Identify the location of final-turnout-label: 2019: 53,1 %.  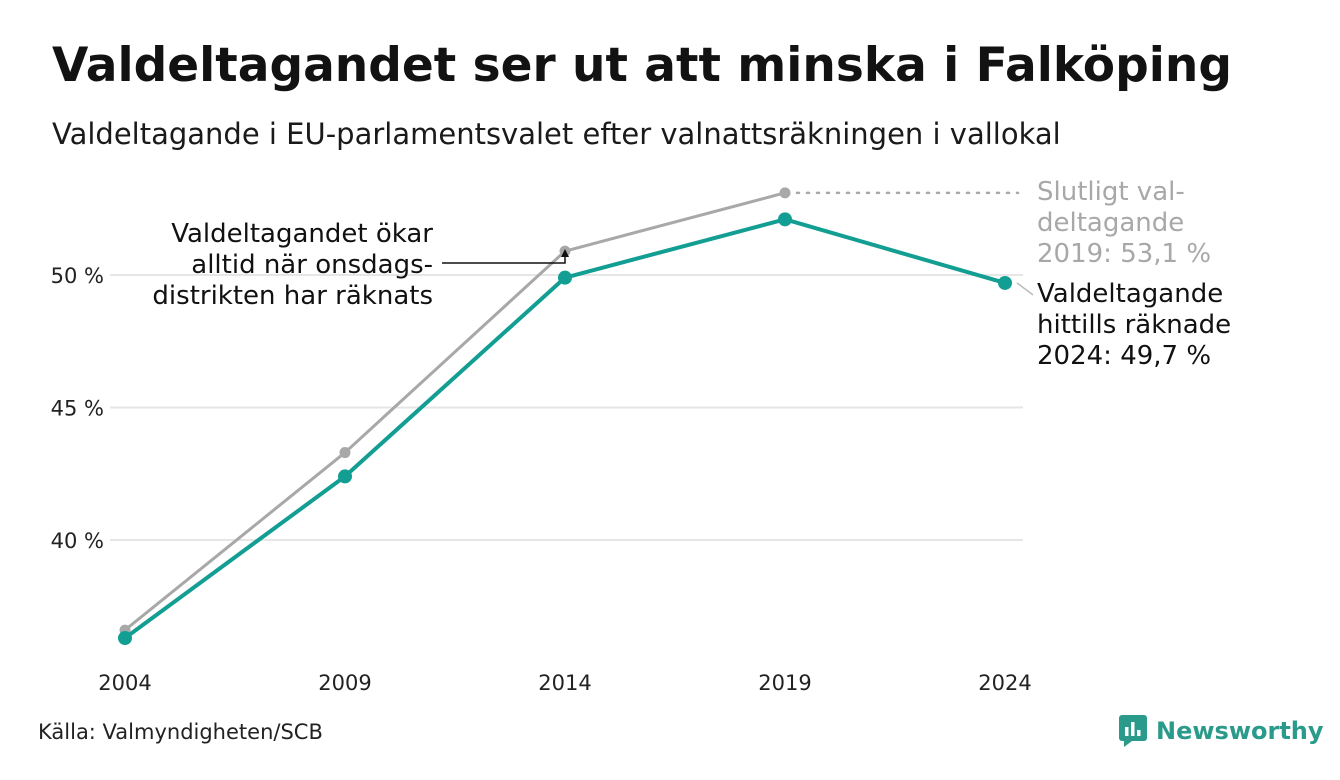
(1124, 254).